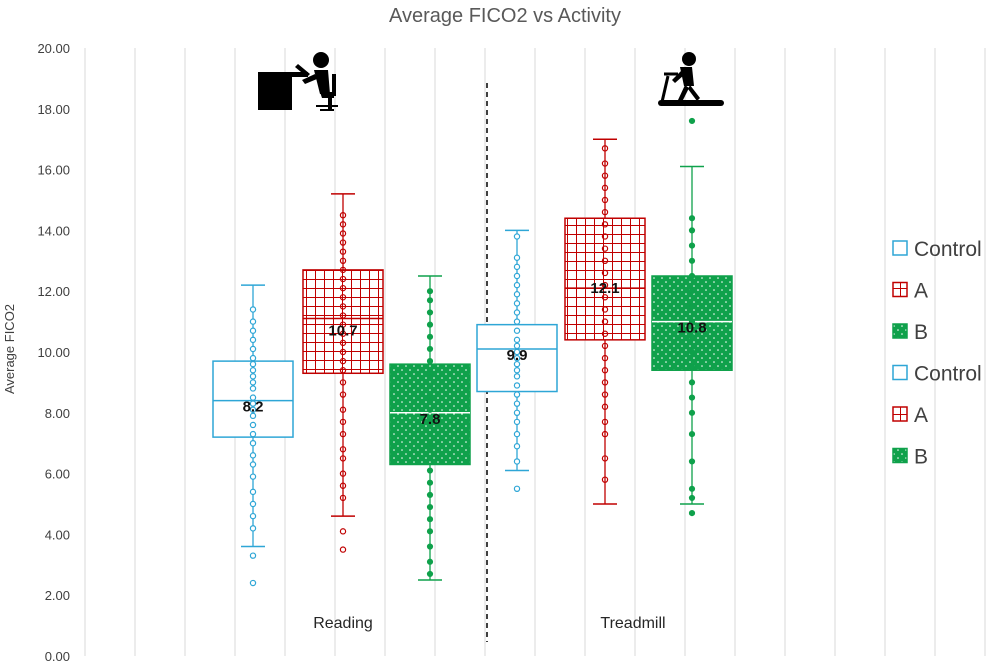  I want to click on y-tick-label: 14.00, so click(53, 230).